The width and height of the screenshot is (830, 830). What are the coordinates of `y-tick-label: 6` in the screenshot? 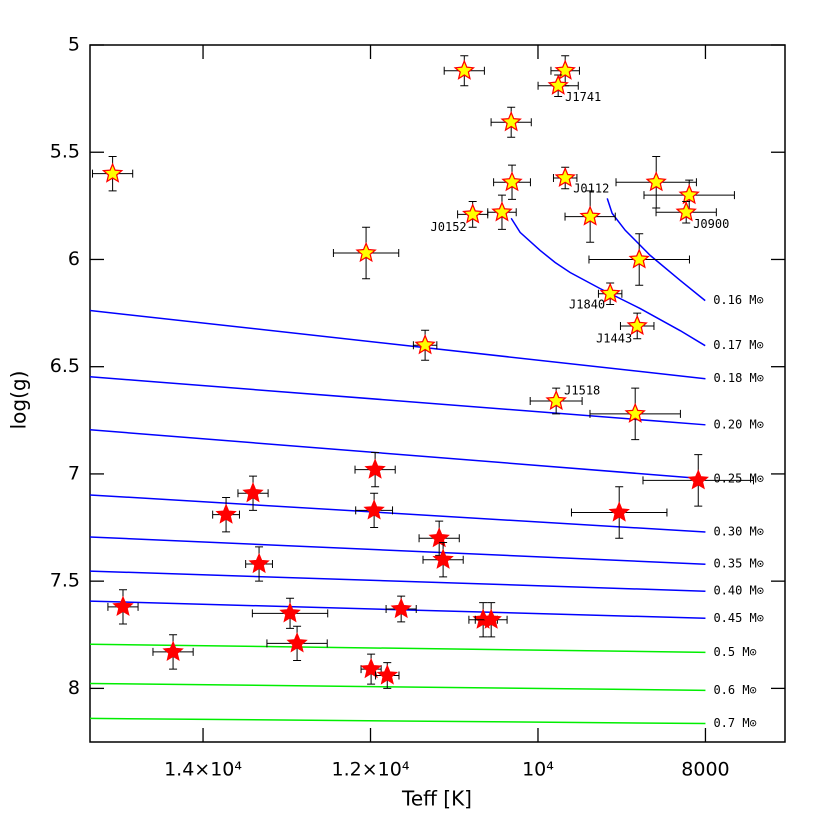 It's located at (74, 259).